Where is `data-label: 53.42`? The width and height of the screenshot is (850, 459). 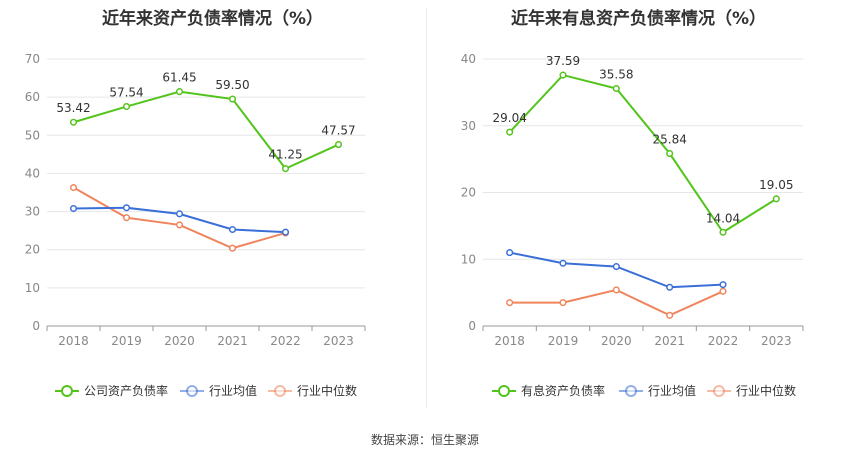
data-label: 53.42 is located at coordinates (73, 108).